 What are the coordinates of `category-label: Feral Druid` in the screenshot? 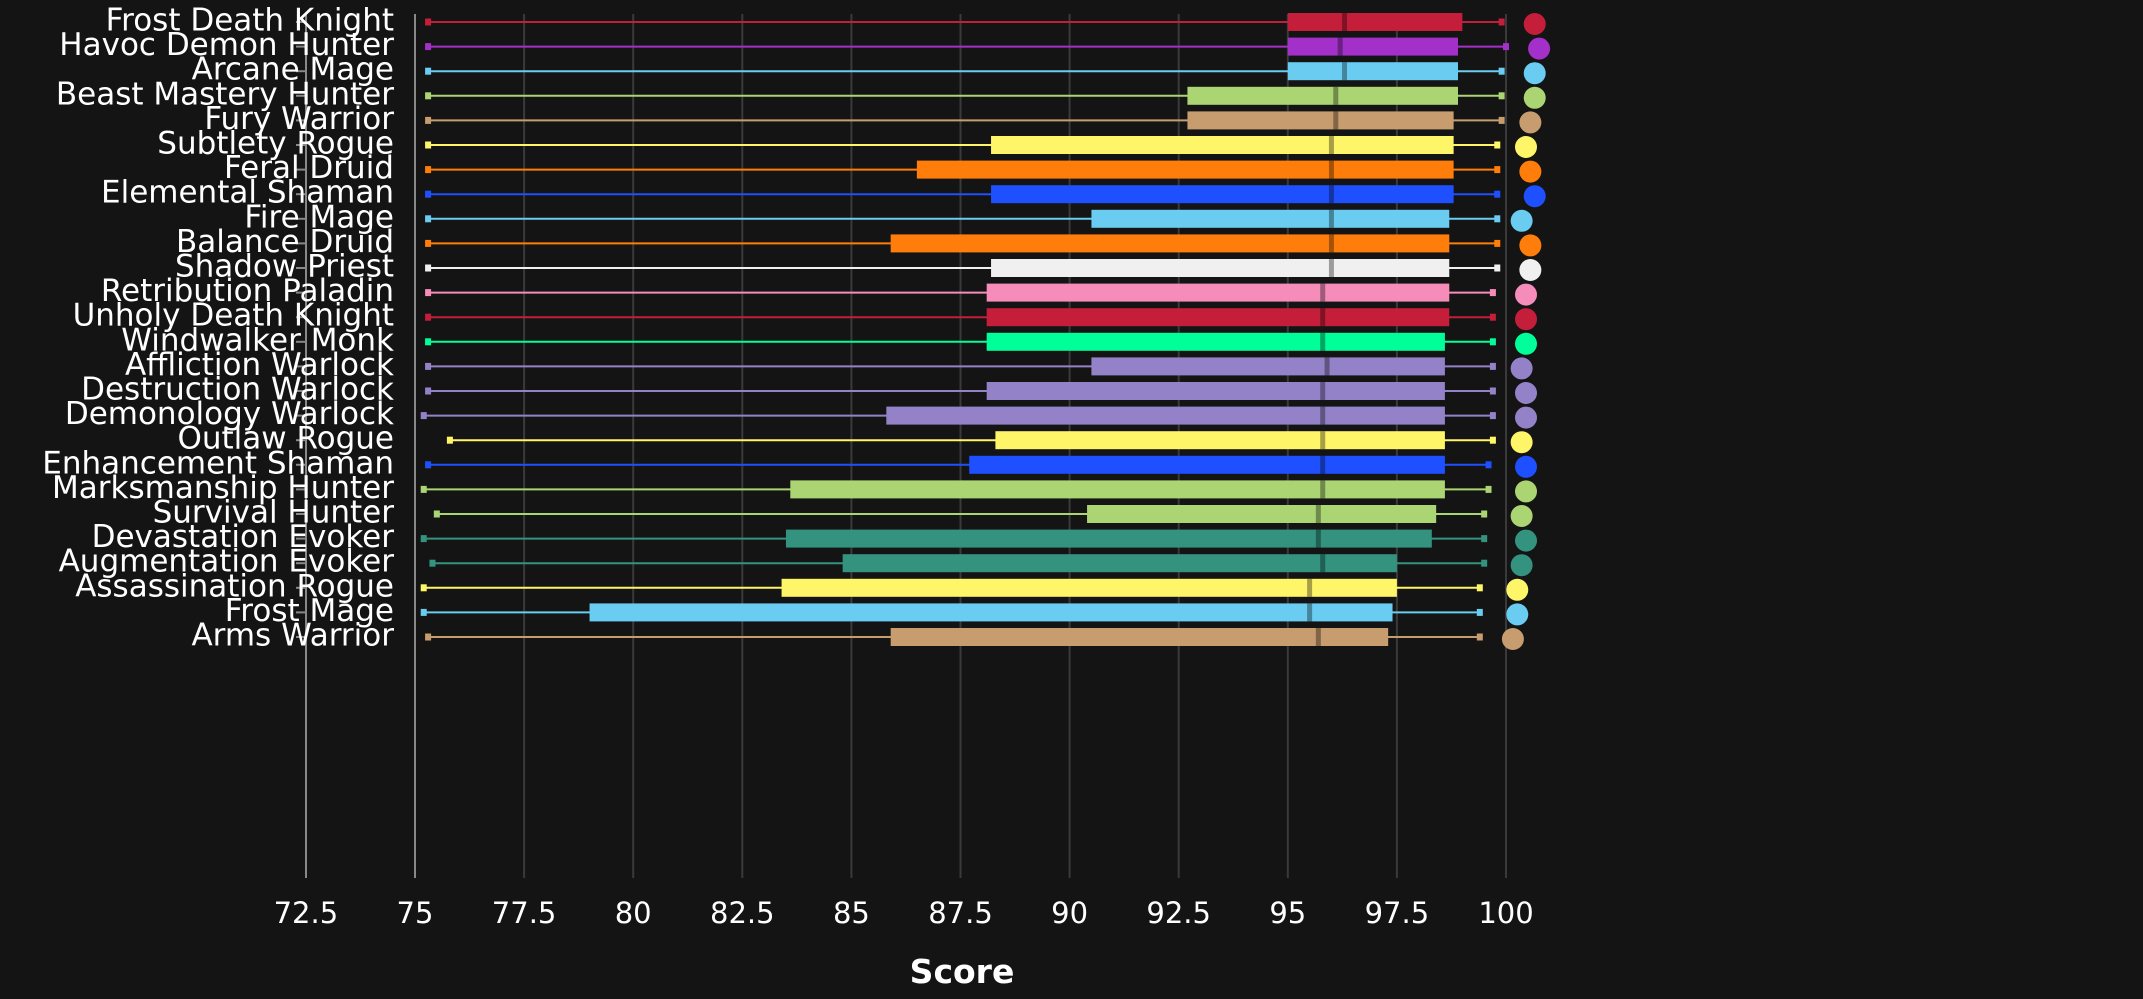 It's located at (309, 168).